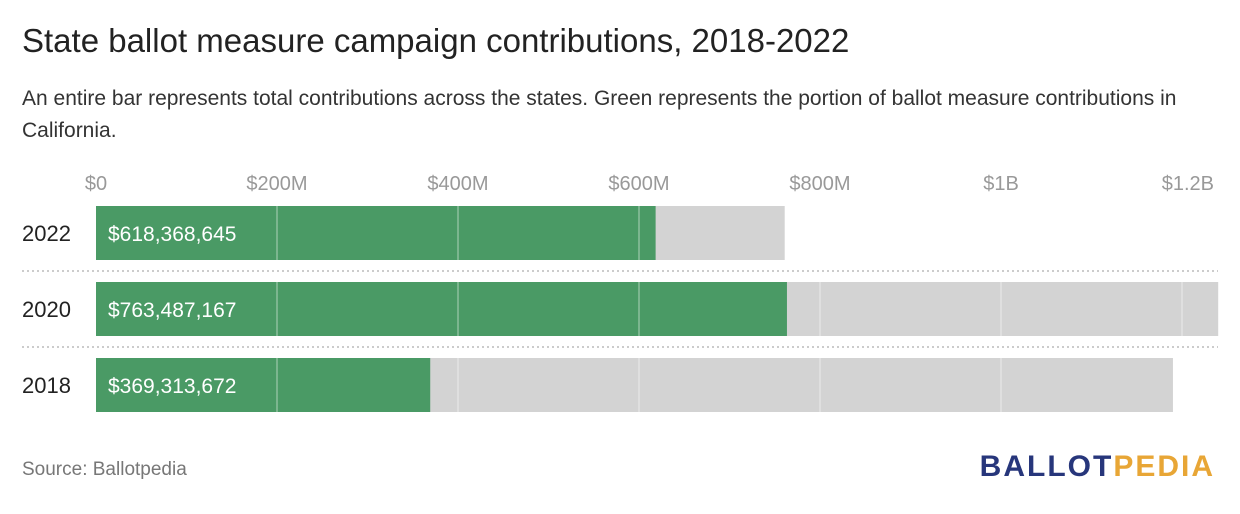 This screenshot has width=1240, height=514. What do you see at coordinates (46, 233) in the screenshot?
I see `category-label-2022: 2022` at bounding box center [46, 233].